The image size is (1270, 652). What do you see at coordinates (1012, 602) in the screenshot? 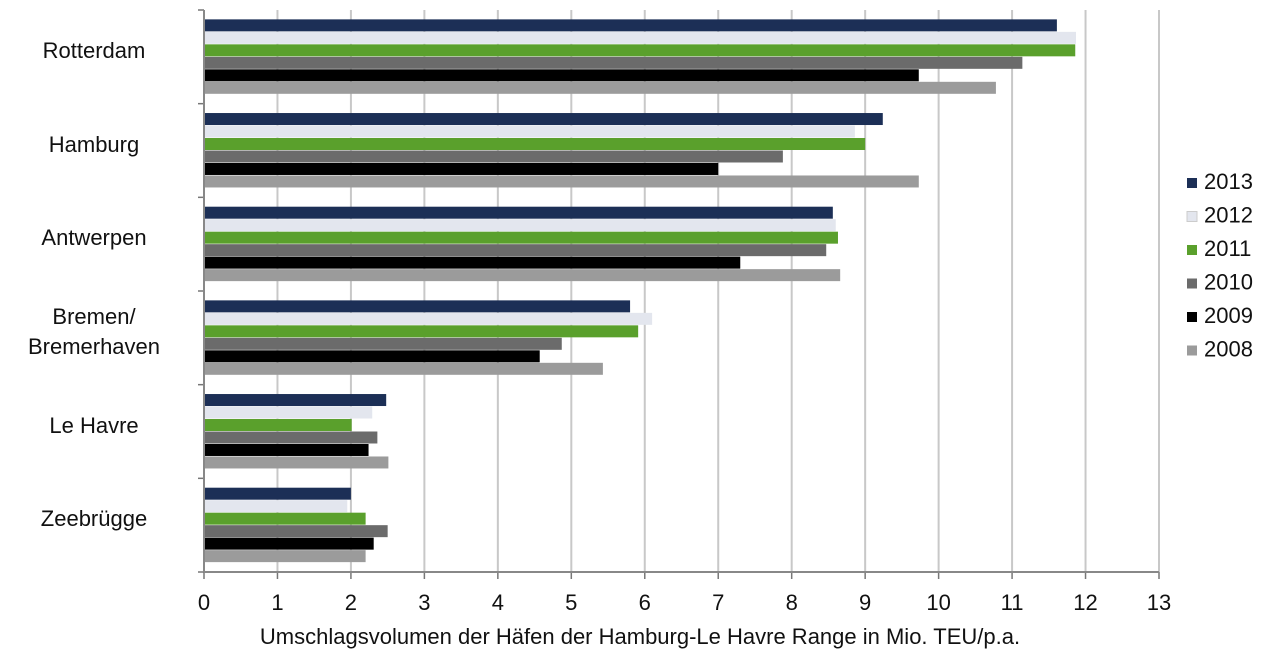
I see `x-tick-label: 11` at bounding box center [1012, 602].